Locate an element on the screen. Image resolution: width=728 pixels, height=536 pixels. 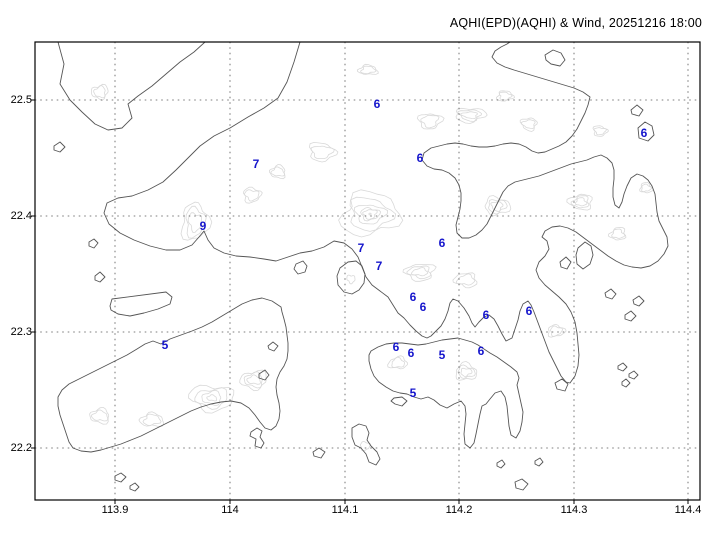
x-tick-label: 114.2 is located at coordinates (459, 510).